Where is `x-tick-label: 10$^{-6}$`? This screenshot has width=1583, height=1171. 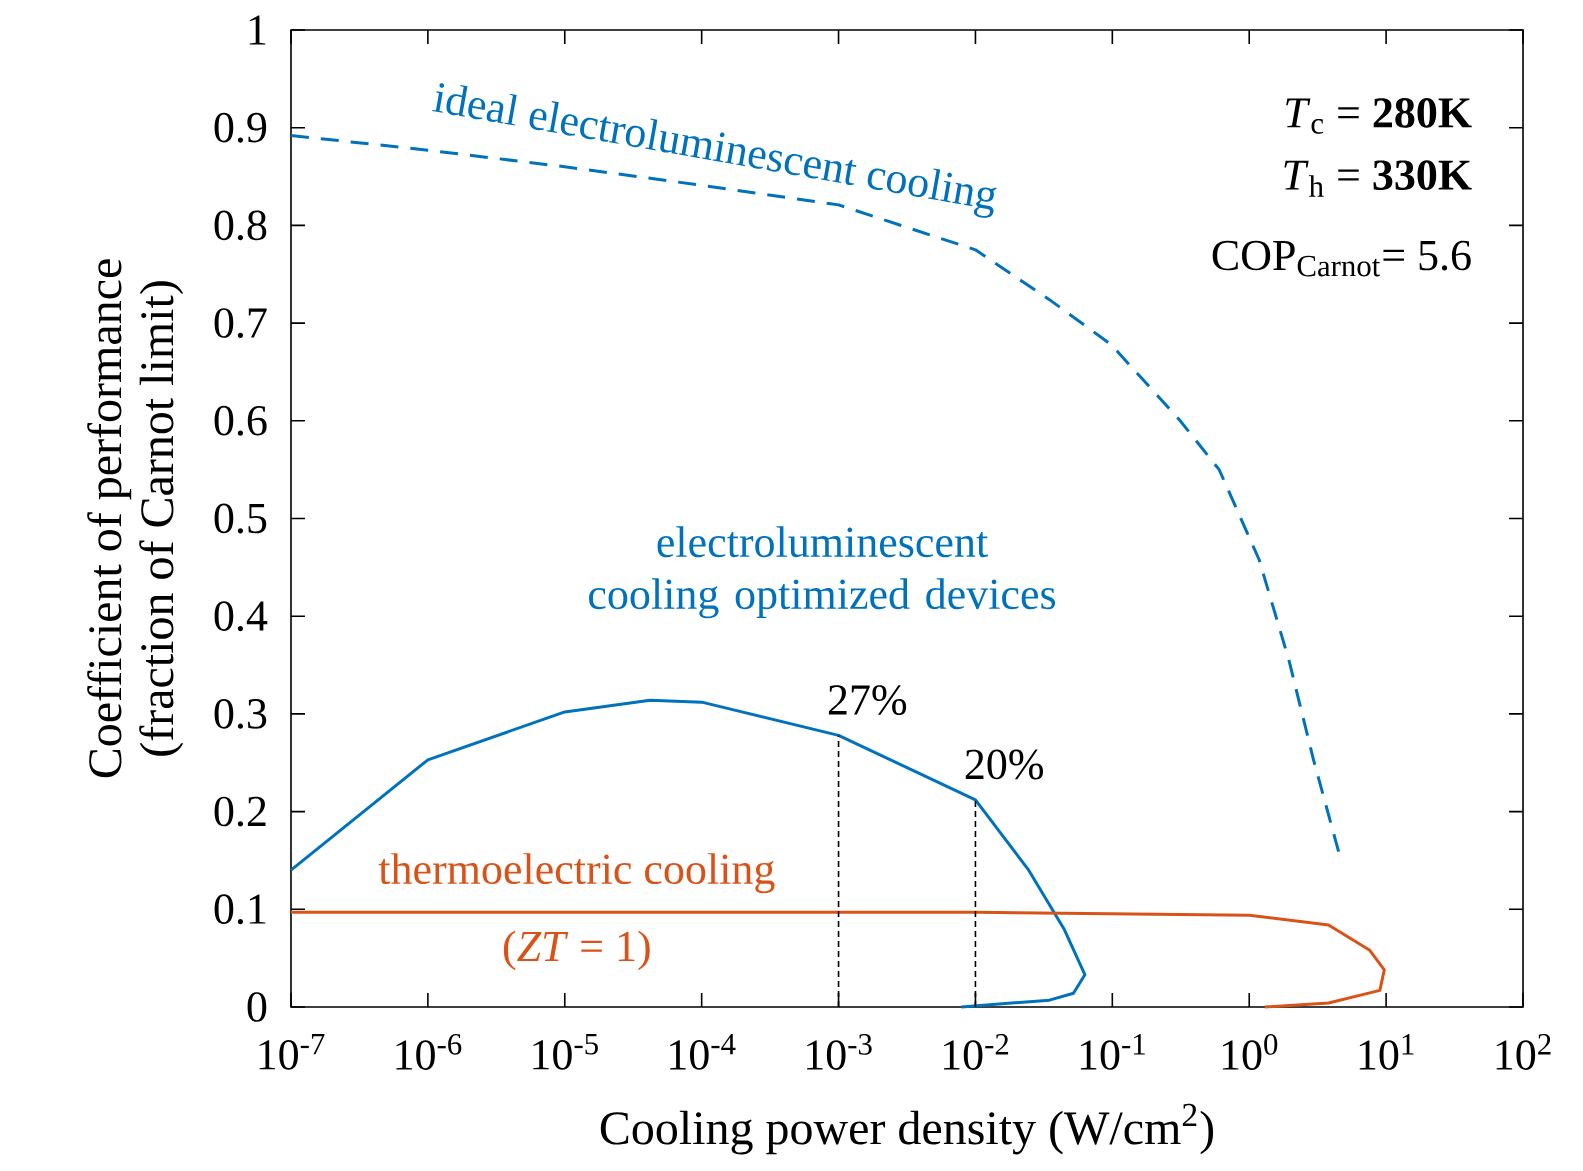 x-tick-label: 10$^{-6}$ is located at coordinates (429, 1052).